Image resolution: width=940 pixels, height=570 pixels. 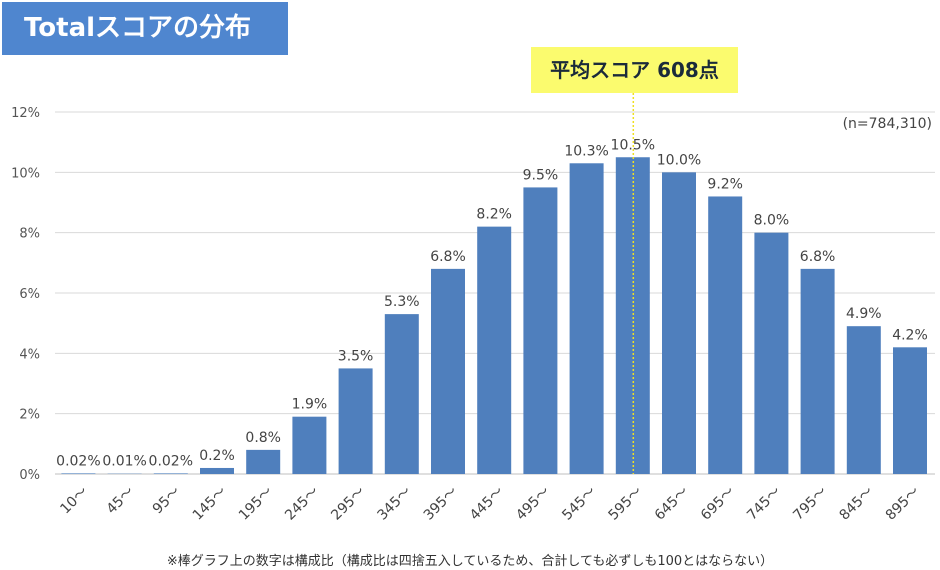 What do you see at coordinates (124, 462) in the screenshot?
I see `data-label: 0.01%` at bounding box center [124, 462].